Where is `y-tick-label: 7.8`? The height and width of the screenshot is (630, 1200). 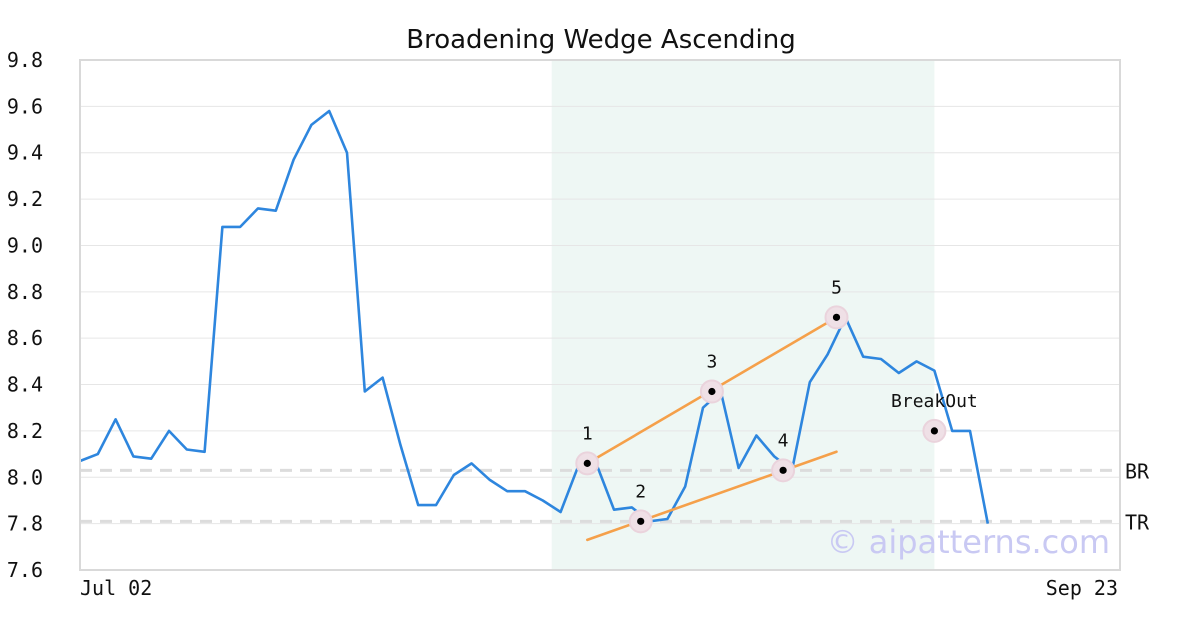 y-tick-label: 7.8 is located at coordinates (25, 524).